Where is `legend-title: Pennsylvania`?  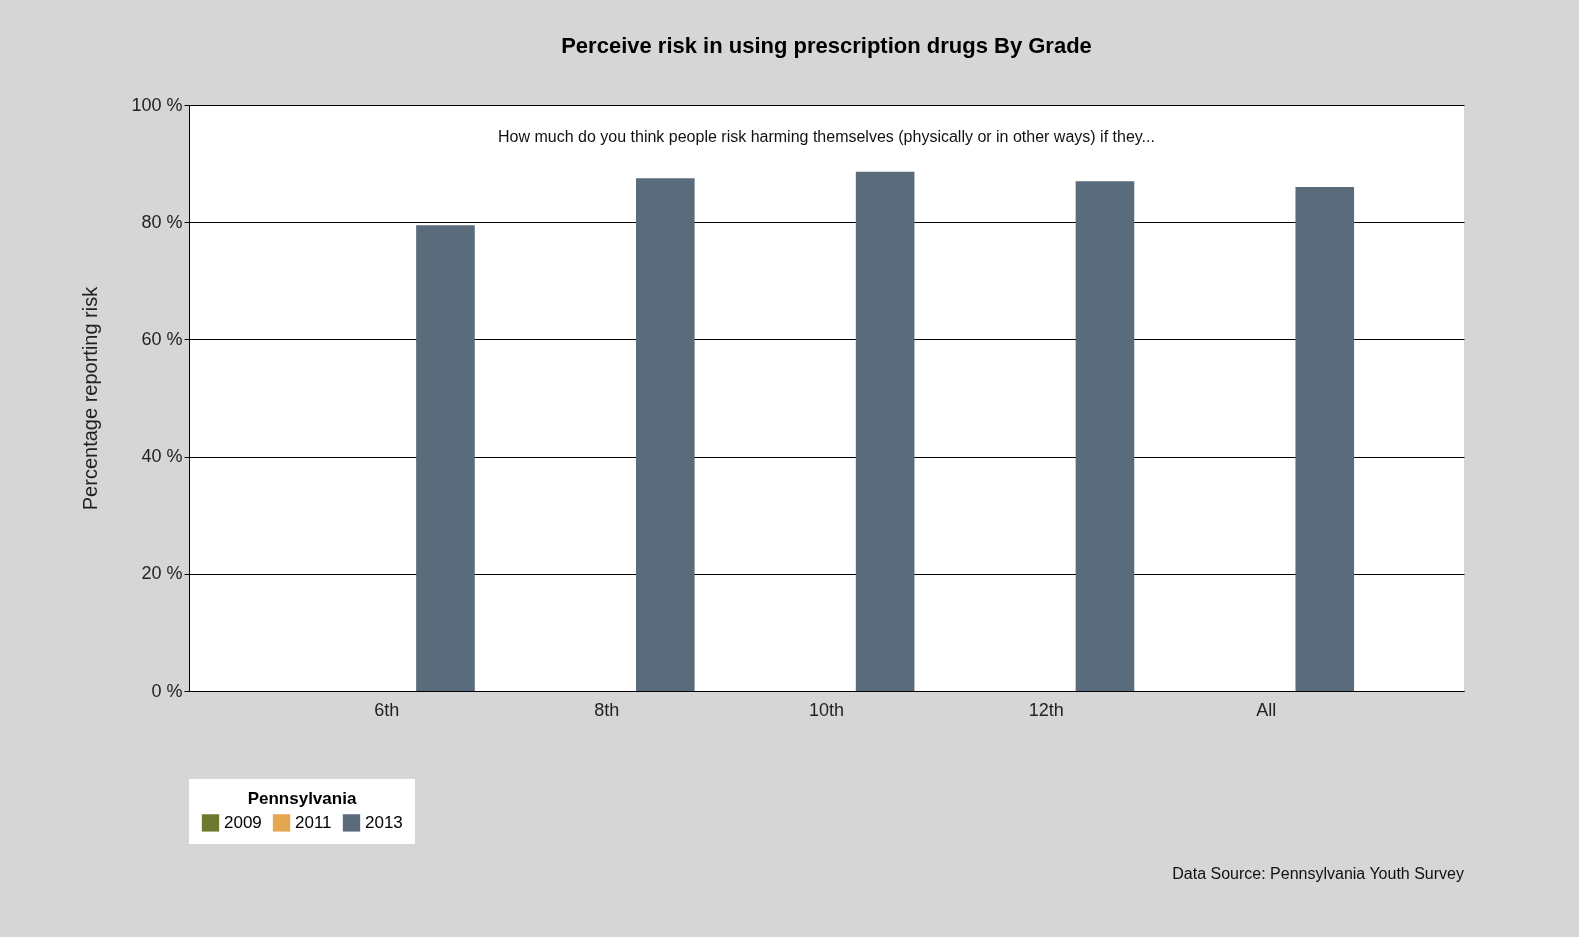
legend-title: Pennsylvania is located at coordinates (302, 798).